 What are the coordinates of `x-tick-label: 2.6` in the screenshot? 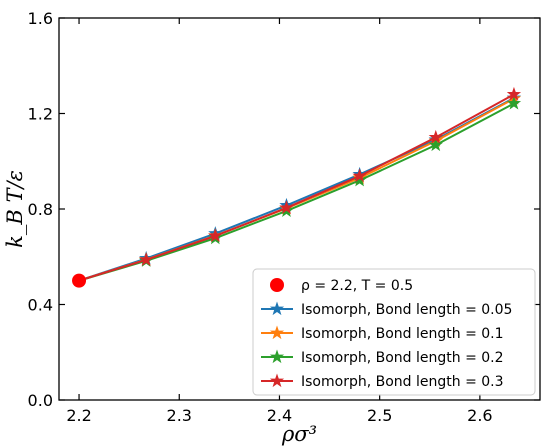 It's located at (479, 415).